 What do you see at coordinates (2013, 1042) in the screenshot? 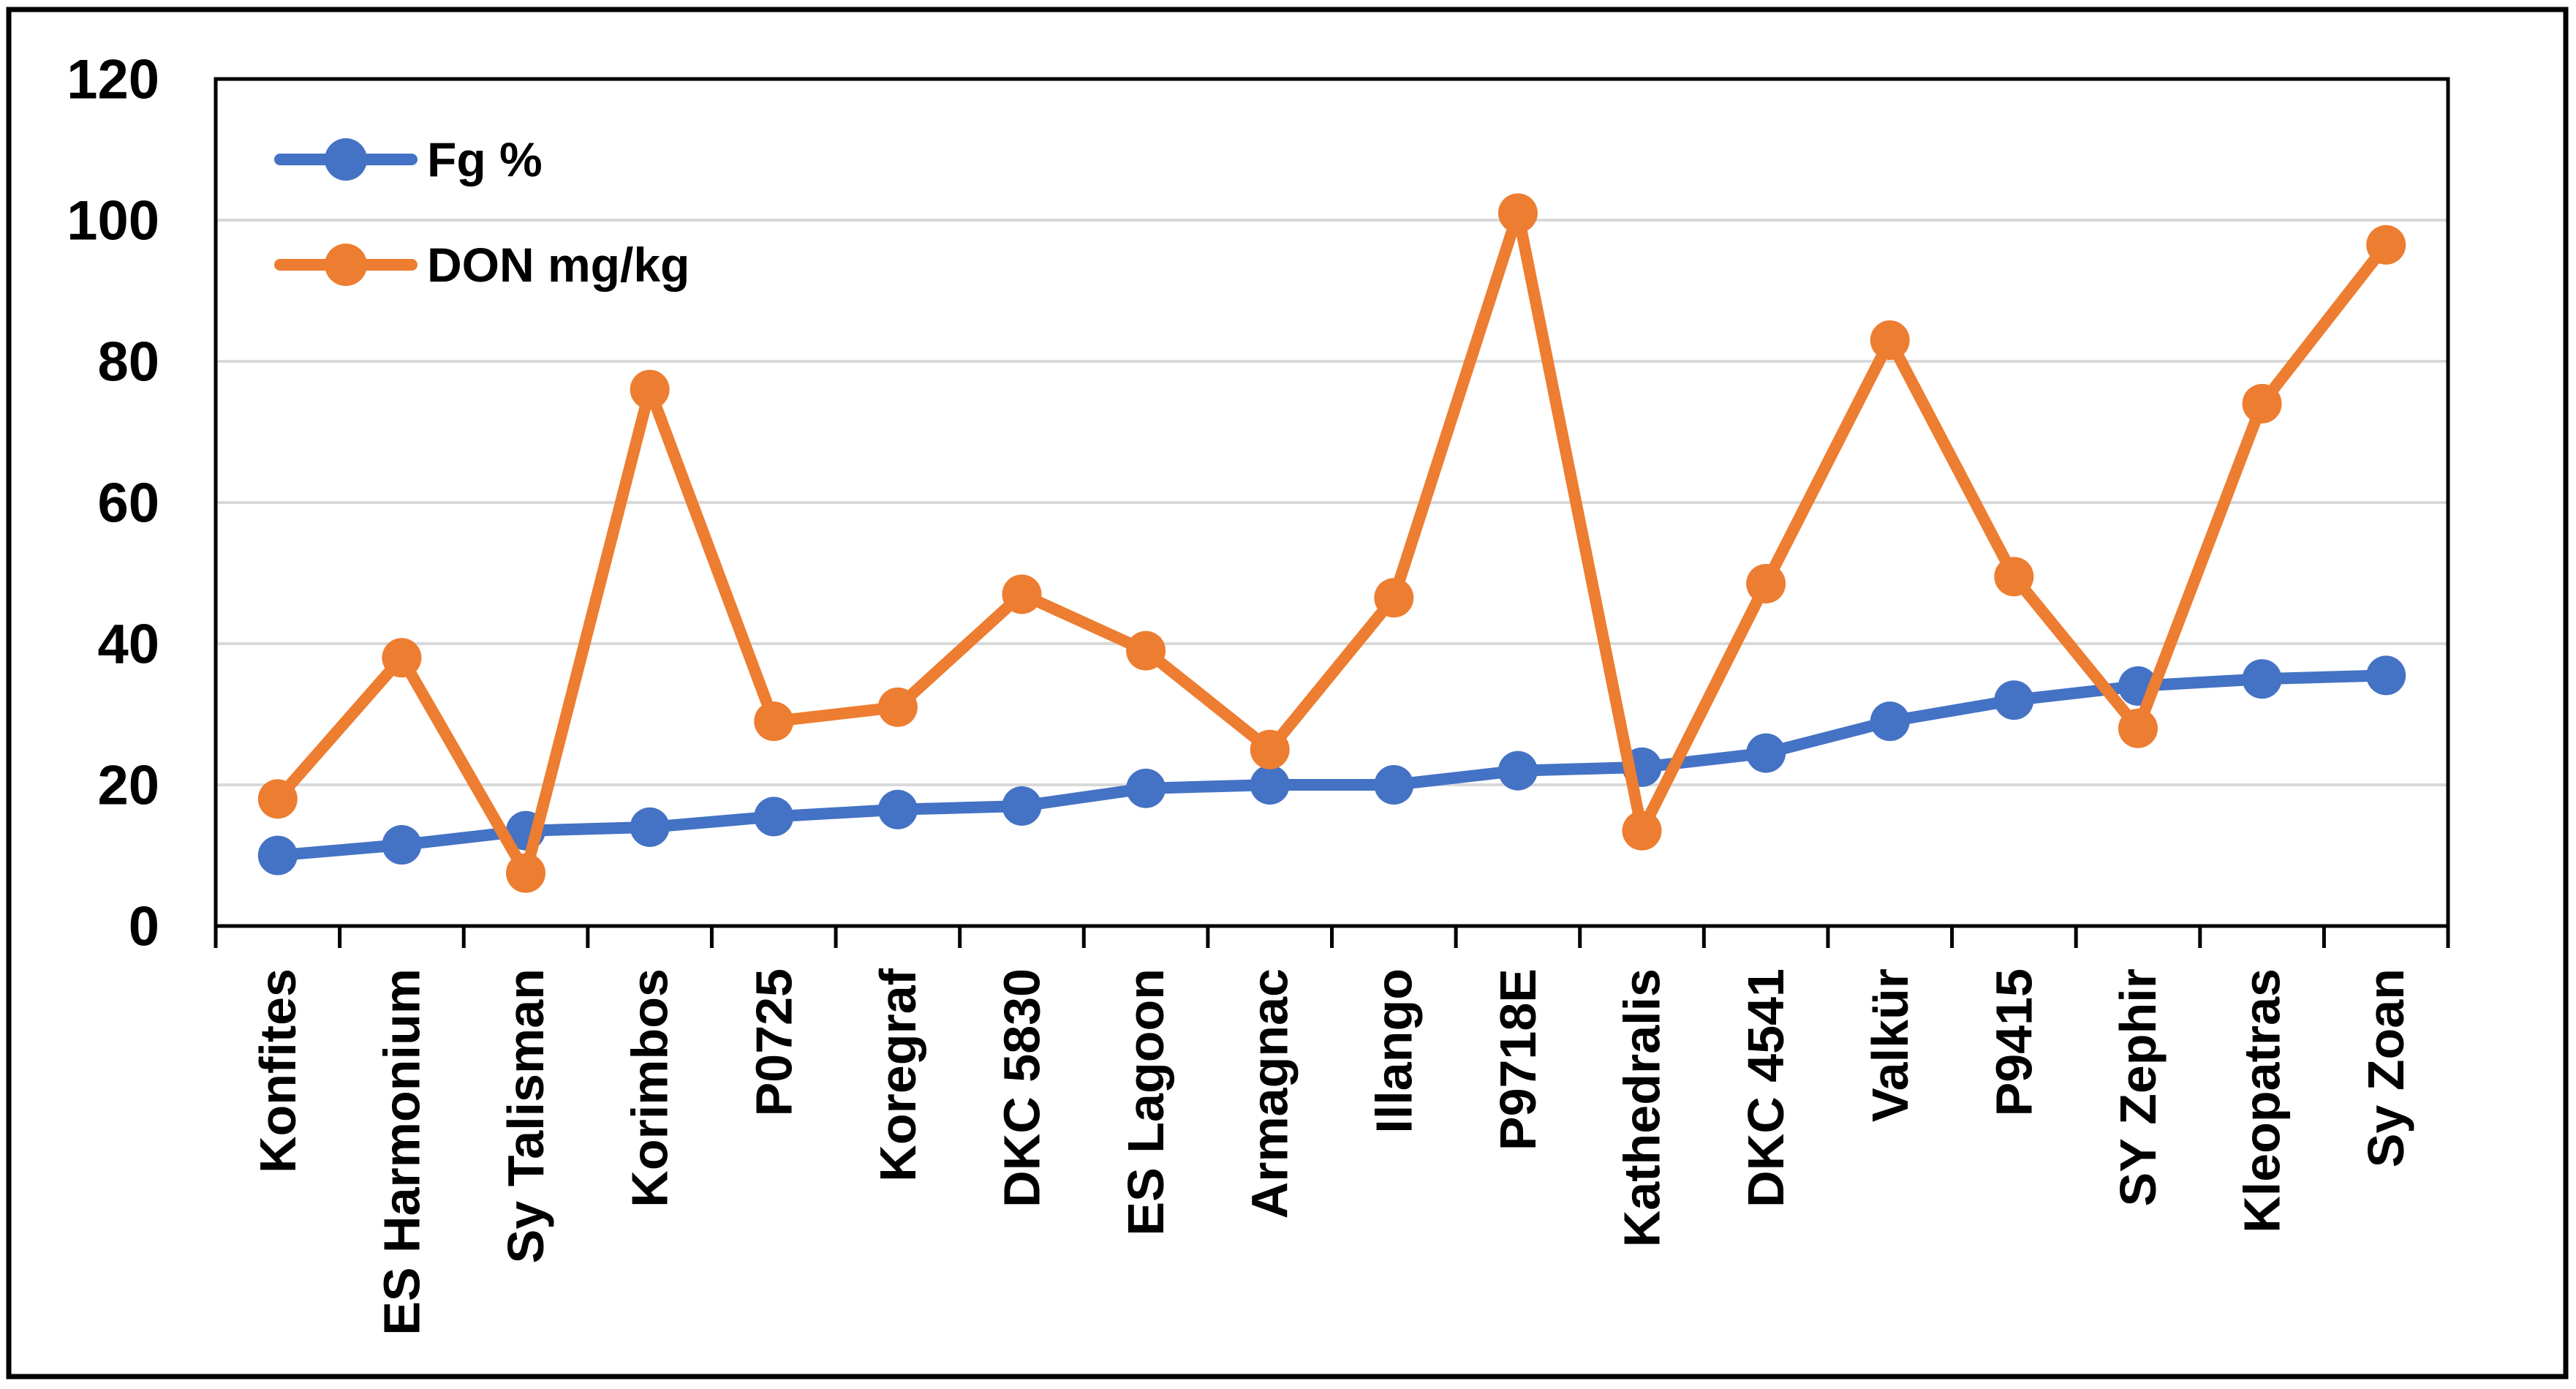
I see `x-axis-label-15: P9415` at bounding box center [2013, 1042].